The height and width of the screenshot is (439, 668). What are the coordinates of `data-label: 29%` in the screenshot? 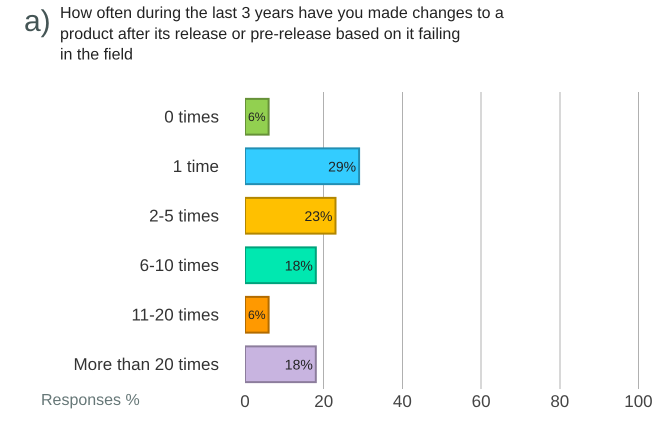 It's located at (342, 166).